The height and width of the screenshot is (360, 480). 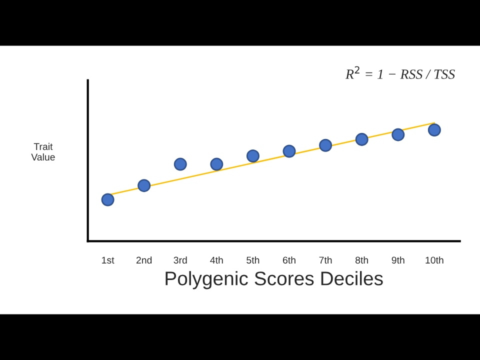 What do you see at coordinates (398, 260) in the screenshot?
I see `x-tick-label: 9th` at bounding box center [398, 260].